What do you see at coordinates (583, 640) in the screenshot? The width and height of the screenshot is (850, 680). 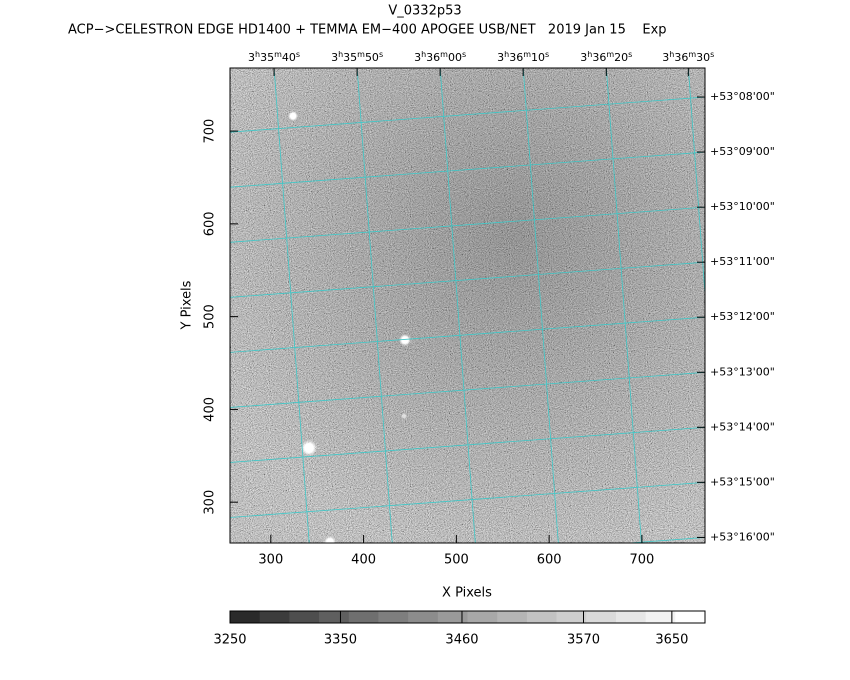 I see `colorbar-tick-label: 3570` at bounding box center [583, 640].